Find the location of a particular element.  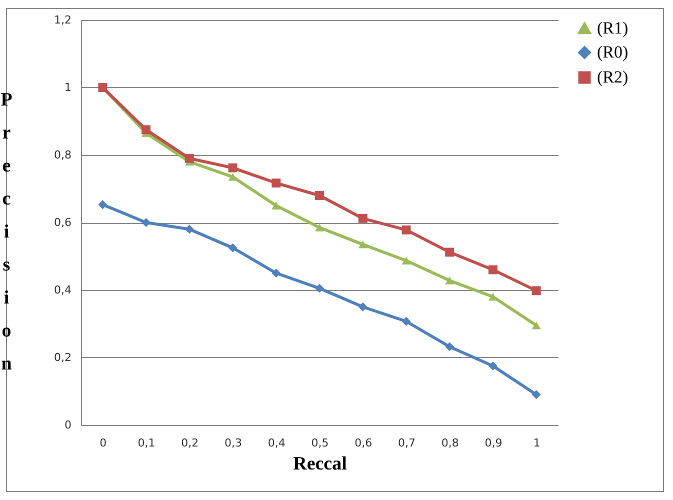

y-tick-label: 0,8 is located at coordinates (63, 155).